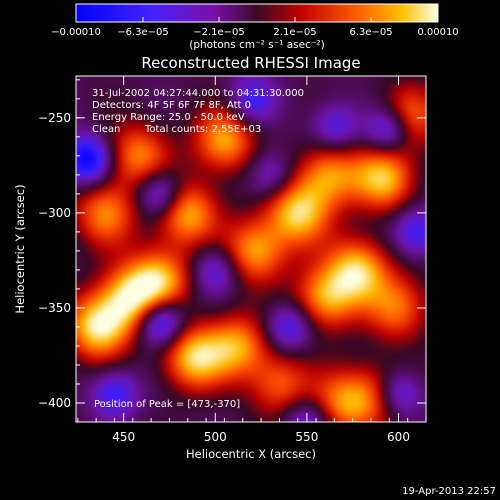 The width and height of the screenshot is (500, 500). What do you see at coordinates (219, 32) in the screenshot?
I see `colorbar-tick-label: −2.1e−05` at bounding box center [219, 32].